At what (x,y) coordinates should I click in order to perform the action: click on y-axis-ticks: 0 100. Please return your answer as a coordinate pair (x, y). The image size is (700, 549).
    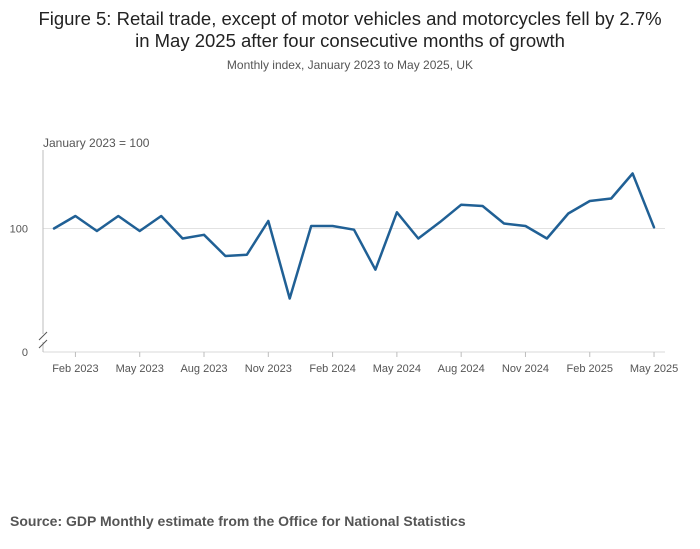
    Looking at the image, I should click on (19, 292).